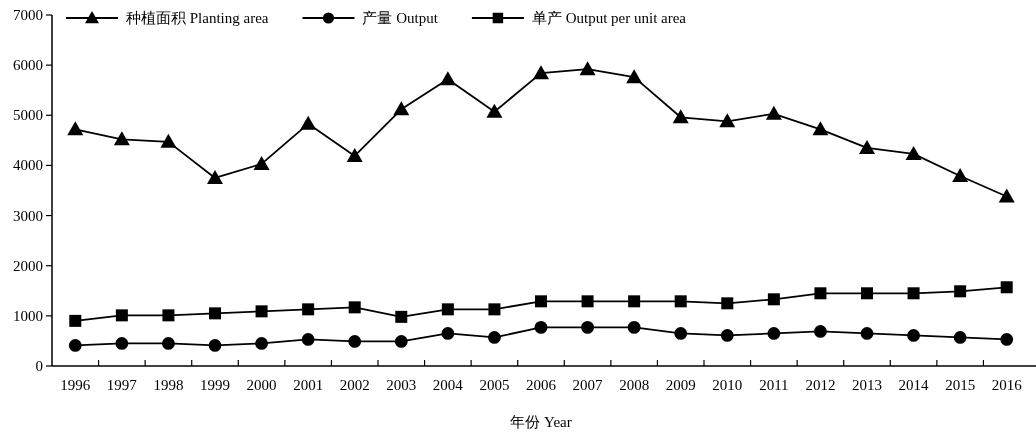 The image size is (1036, 435). I want to click on x-tick-label: 2016, so click(1007, 385).